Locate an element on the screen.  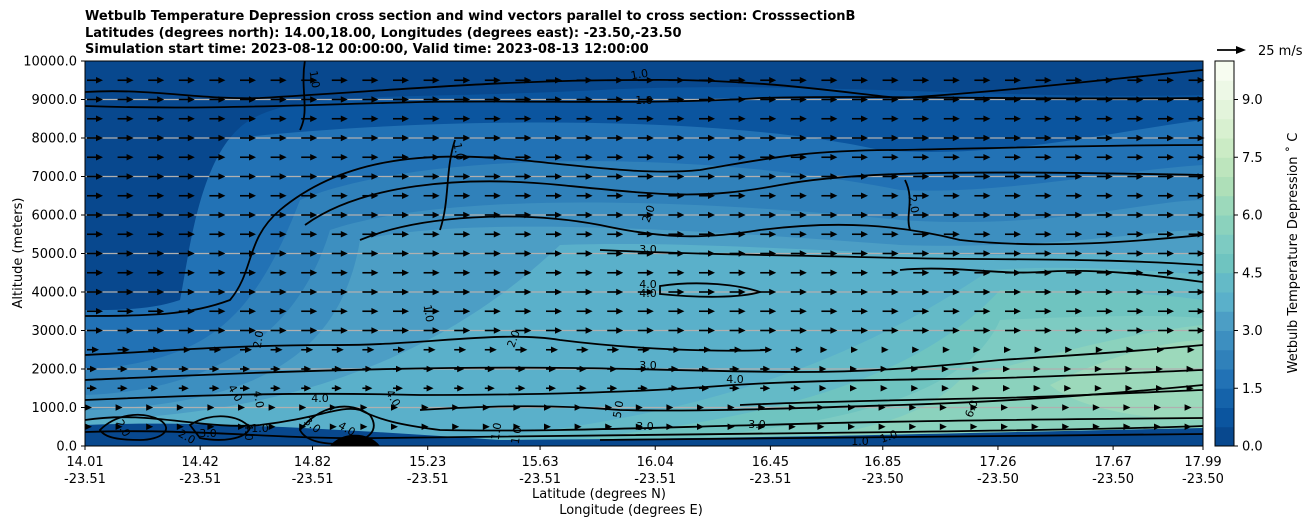
x-tick-lat: 17.26 is located at coordinates (997, 462).